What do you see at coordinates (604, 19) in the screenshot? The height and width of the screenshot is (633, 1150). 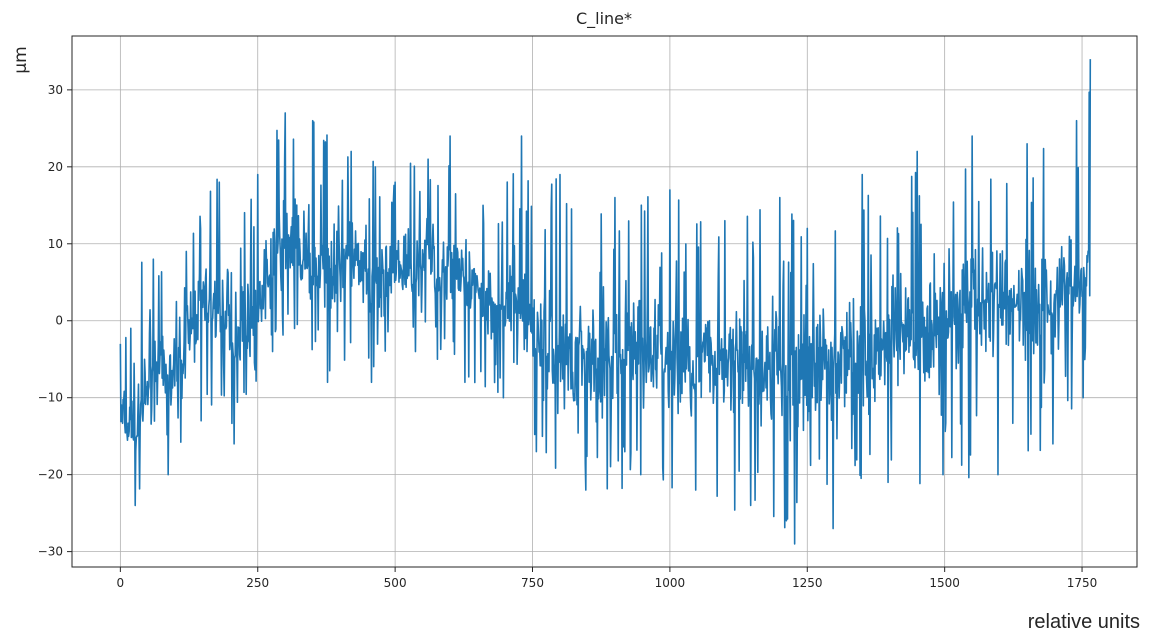 I see `chart-title: C_line*` at bounding box center [604, 19].